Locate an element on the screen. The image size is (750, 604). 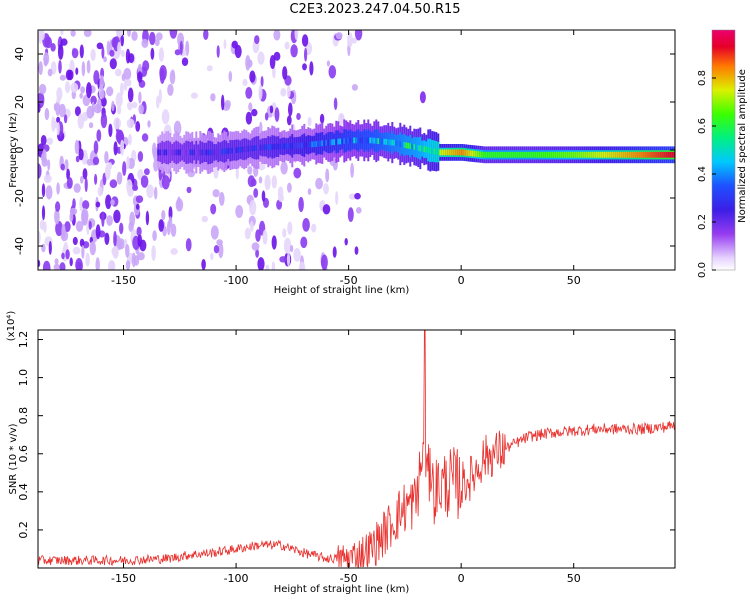
colorbar-tick-label: 0.2 is located at coordinates (702, 222).